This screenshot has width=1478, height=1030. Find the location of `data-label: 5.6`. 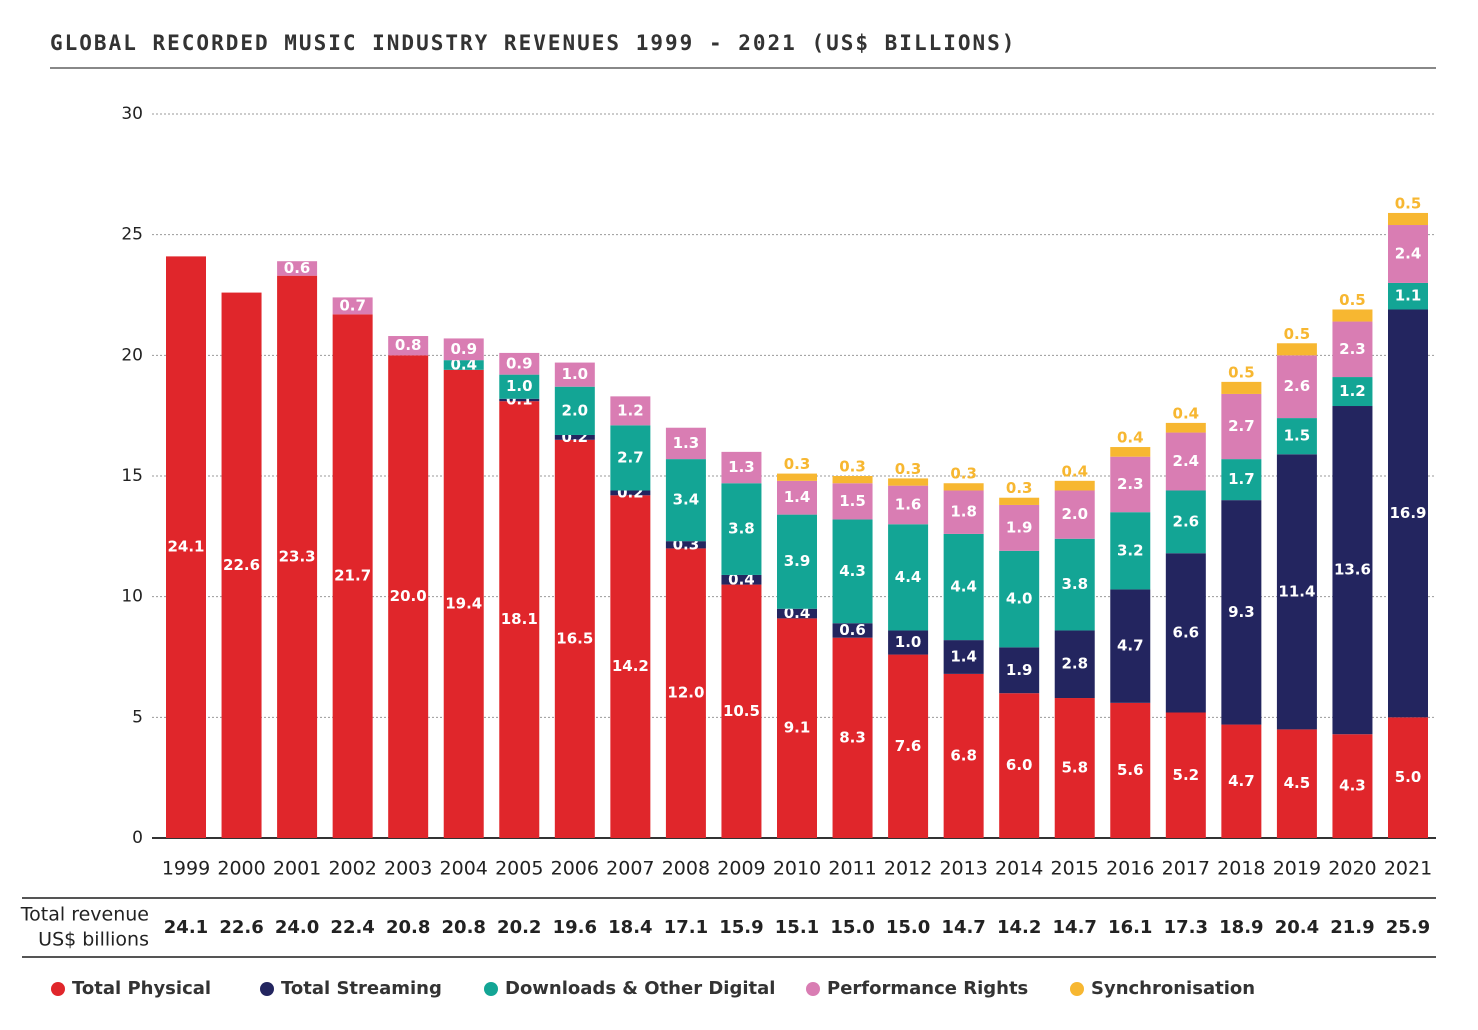

data-label: 5.6 is located at coordinates (1130, 770).